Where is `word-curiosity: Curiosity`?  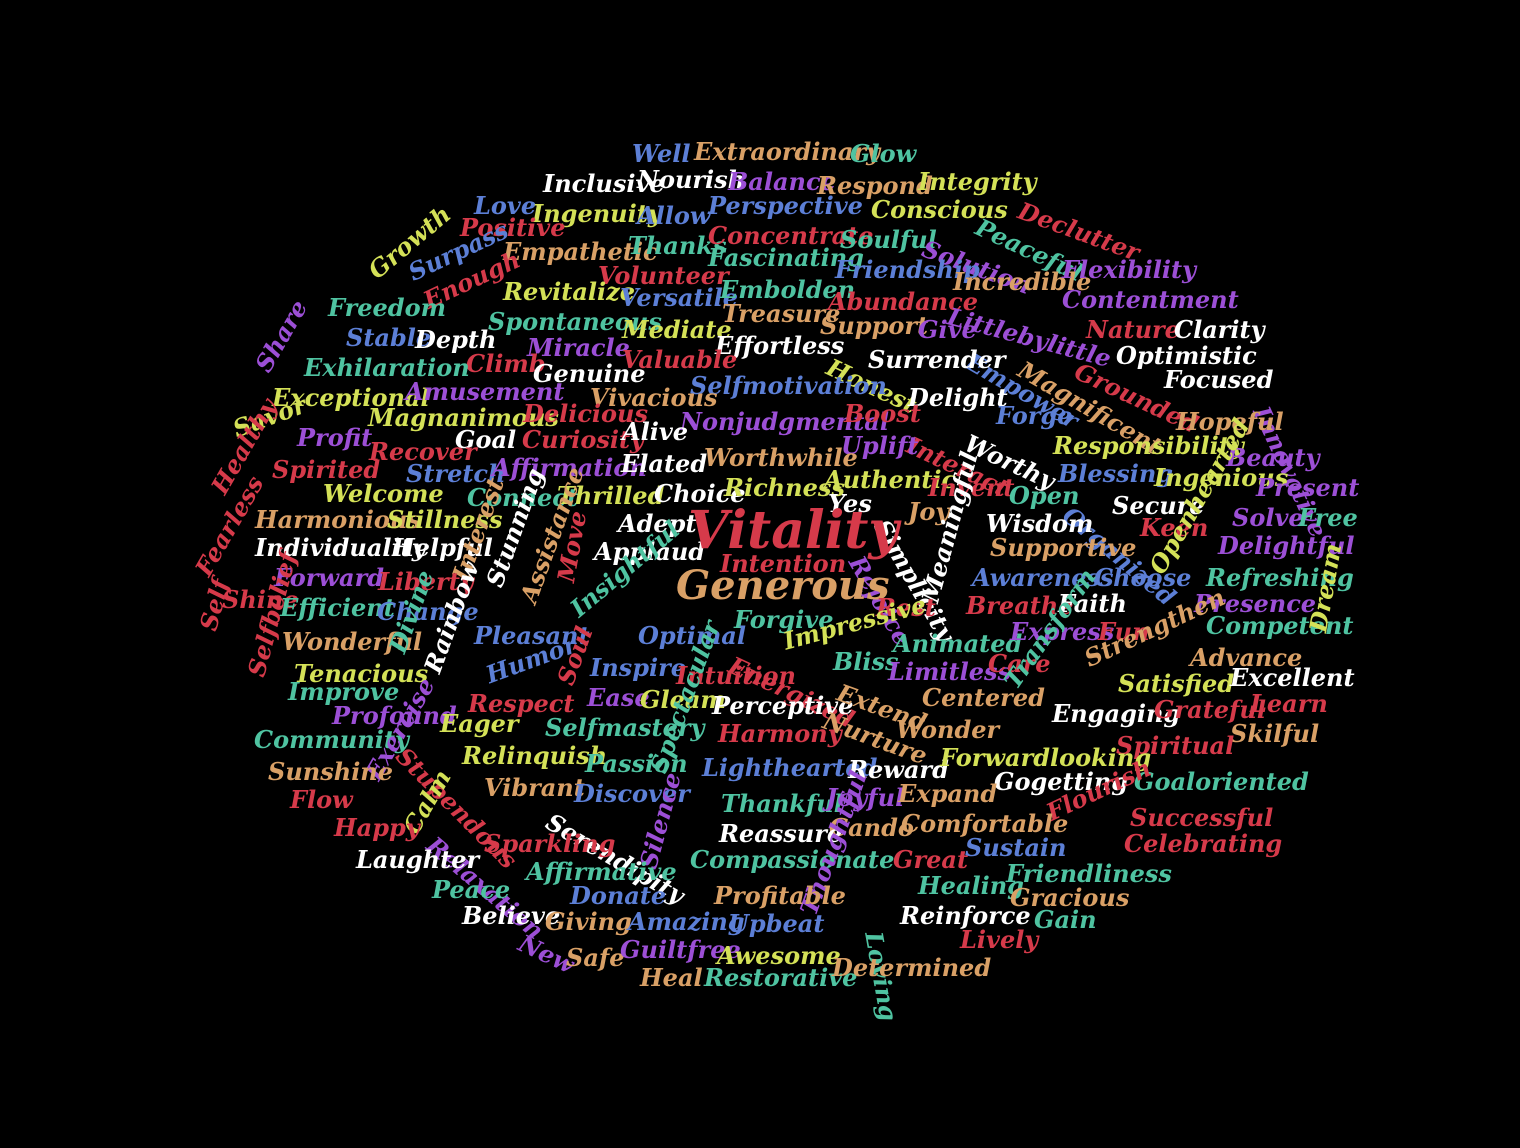
word-curiosity: Curiosity is located at coordinates (583, 439).